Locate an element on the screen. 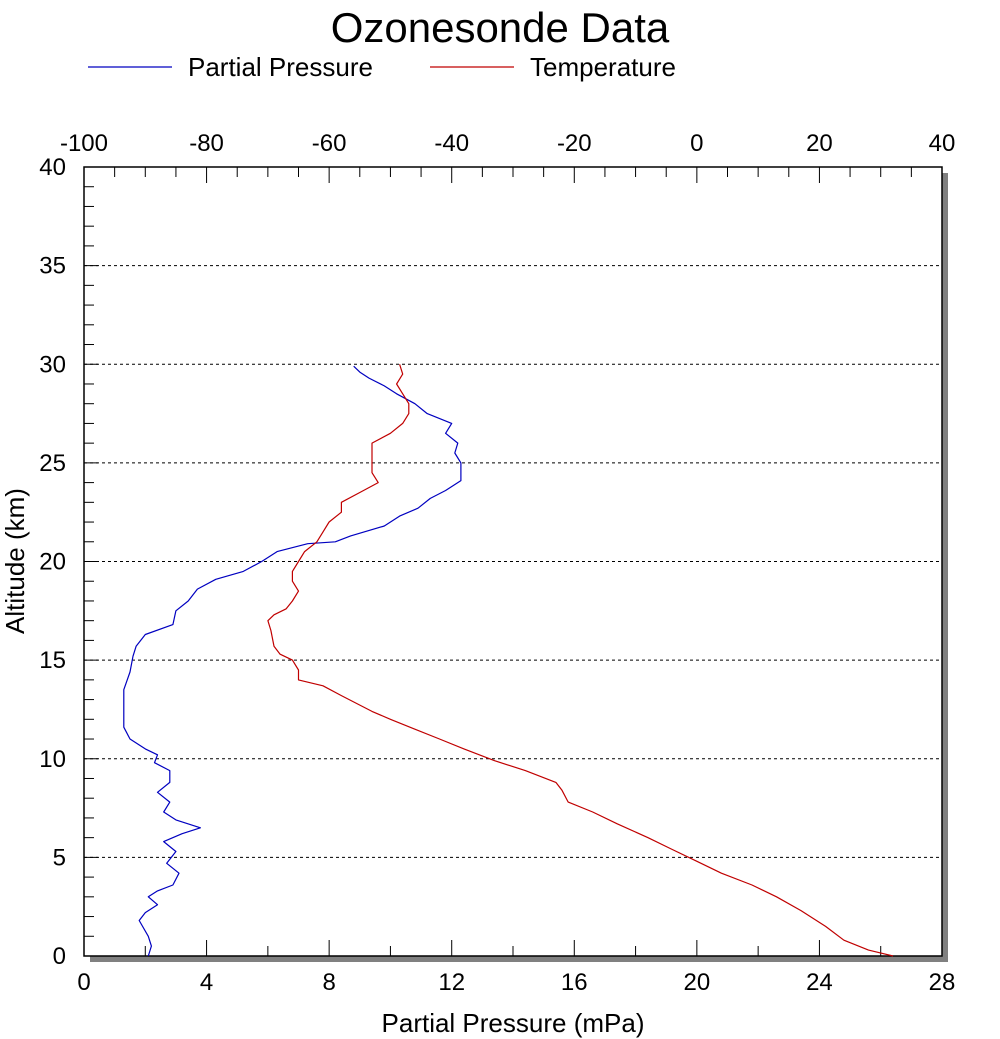 The height and width of the screenshot is (1039, 1000). y-tick-label: 15 is located at coordinates (52, 660).